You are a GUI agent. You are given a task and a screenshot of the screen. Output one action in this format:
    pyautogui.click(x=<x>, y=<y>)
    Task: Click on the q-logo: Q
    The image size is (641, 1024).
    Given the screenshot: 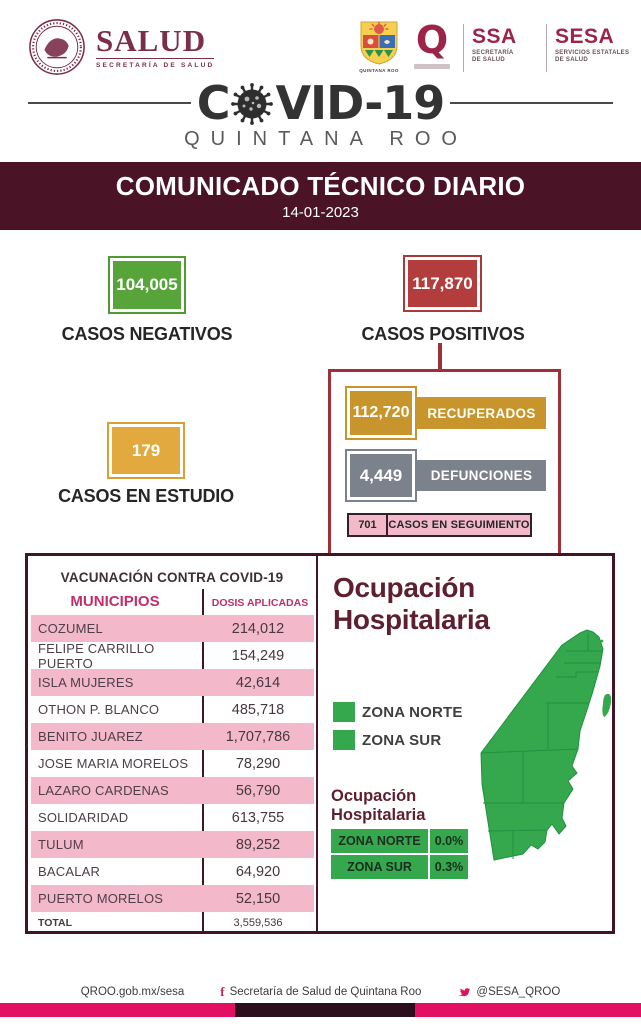 What is the action you would take?
    pyautogui.click(x=432, y=44)
    